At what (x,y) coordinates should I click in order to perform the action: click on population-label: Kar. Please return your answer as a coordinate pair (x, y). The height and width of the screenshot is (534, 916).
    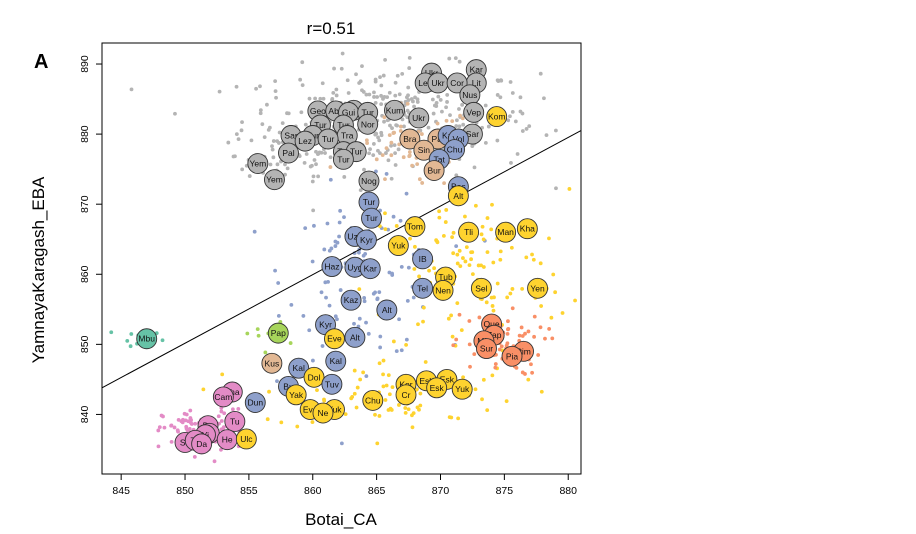
    Looking at the image, I should click on (370, 269).